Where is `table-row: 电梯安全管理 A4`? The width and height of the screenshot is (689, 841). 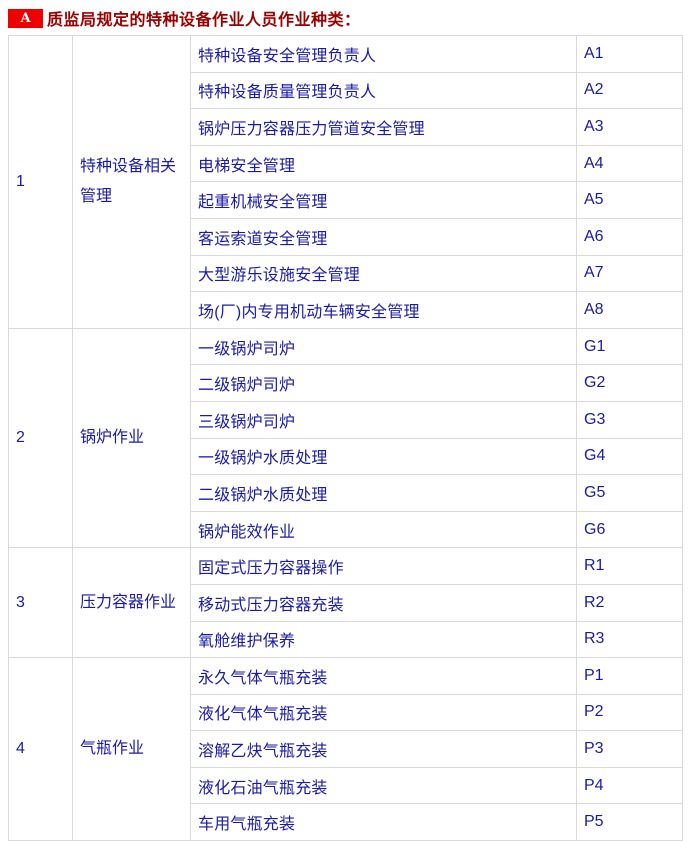
table-row: 电梯安全管理 A4 is located at coordinates (346, 163).